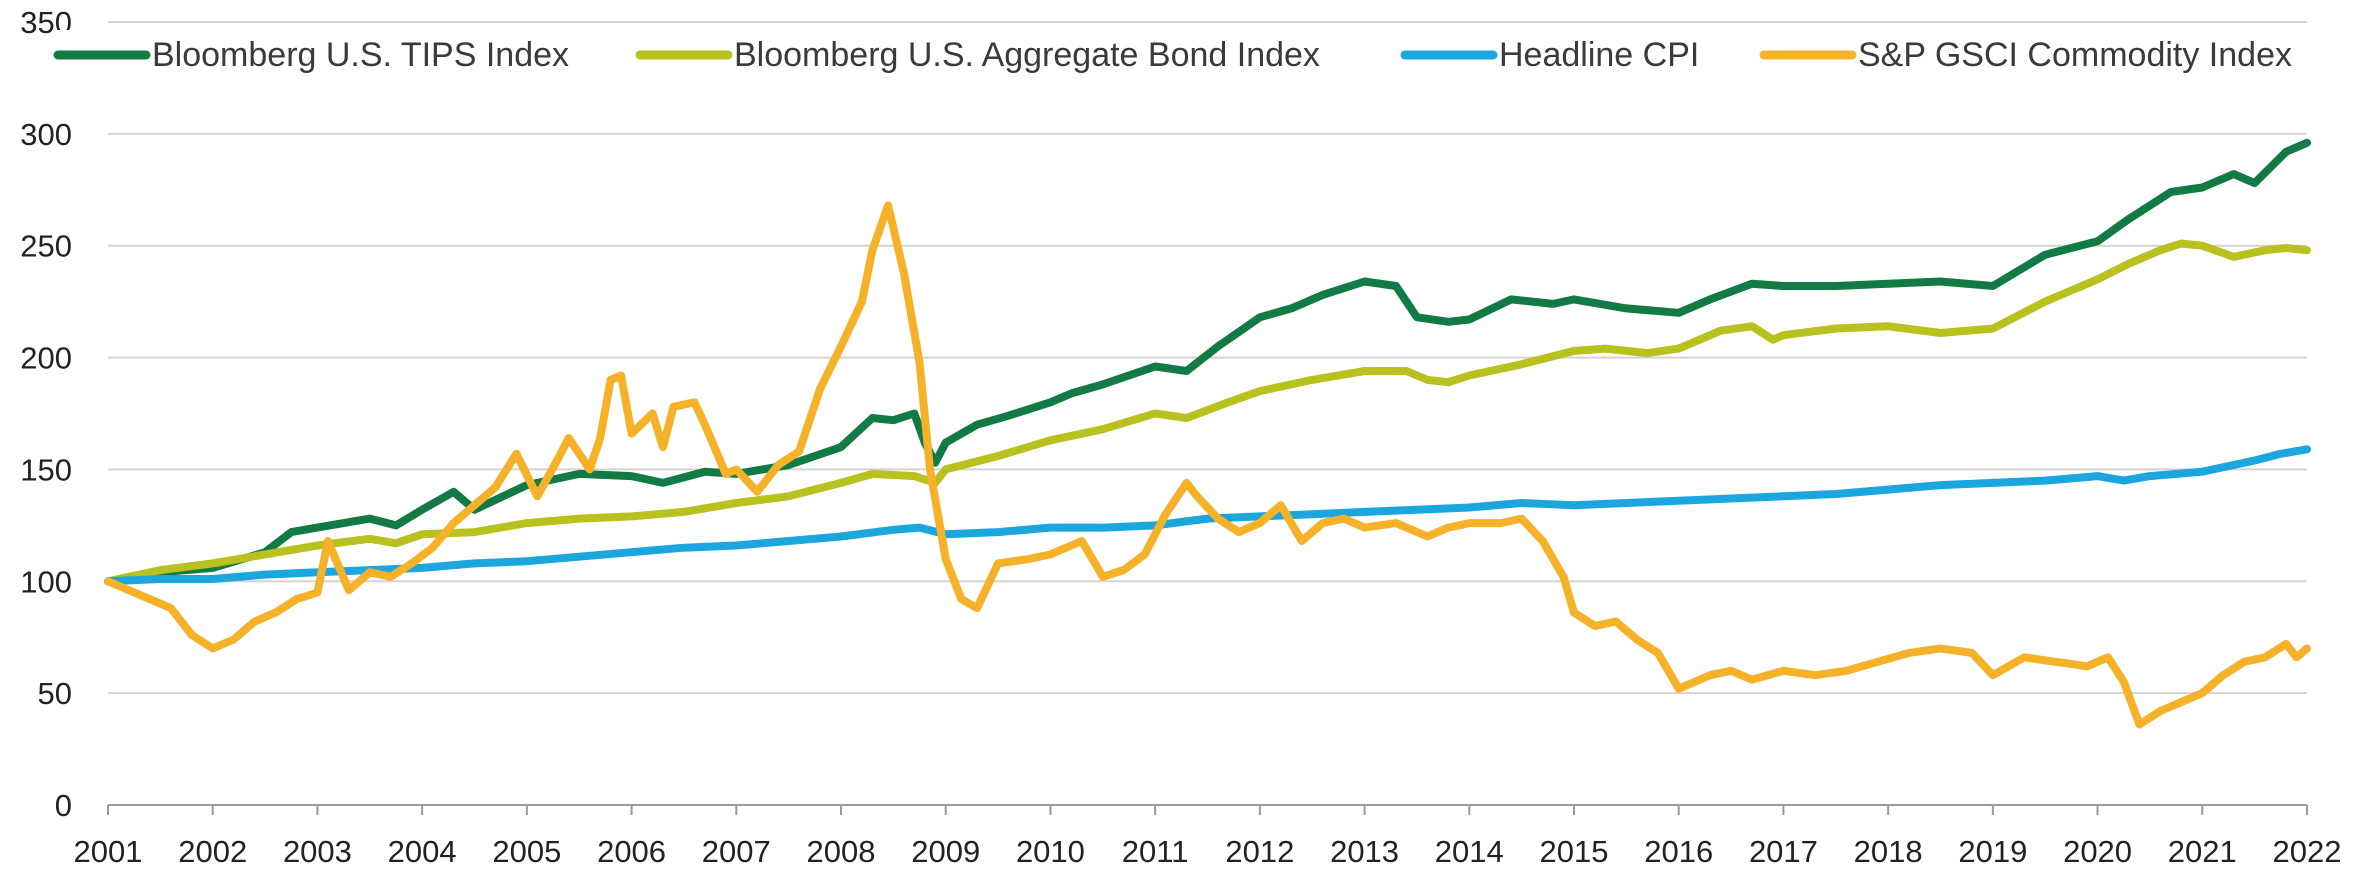 The height and width of the screenshot is (880, 2355). I want to click on y-tick-label: 0, so click(63, 805).